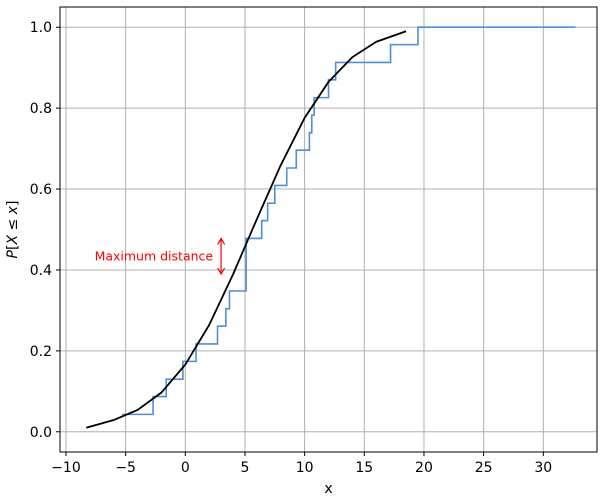  Describe the element at coordinates (543, 468) in the screenshot. I see `x-tick-label: 30` at that location.